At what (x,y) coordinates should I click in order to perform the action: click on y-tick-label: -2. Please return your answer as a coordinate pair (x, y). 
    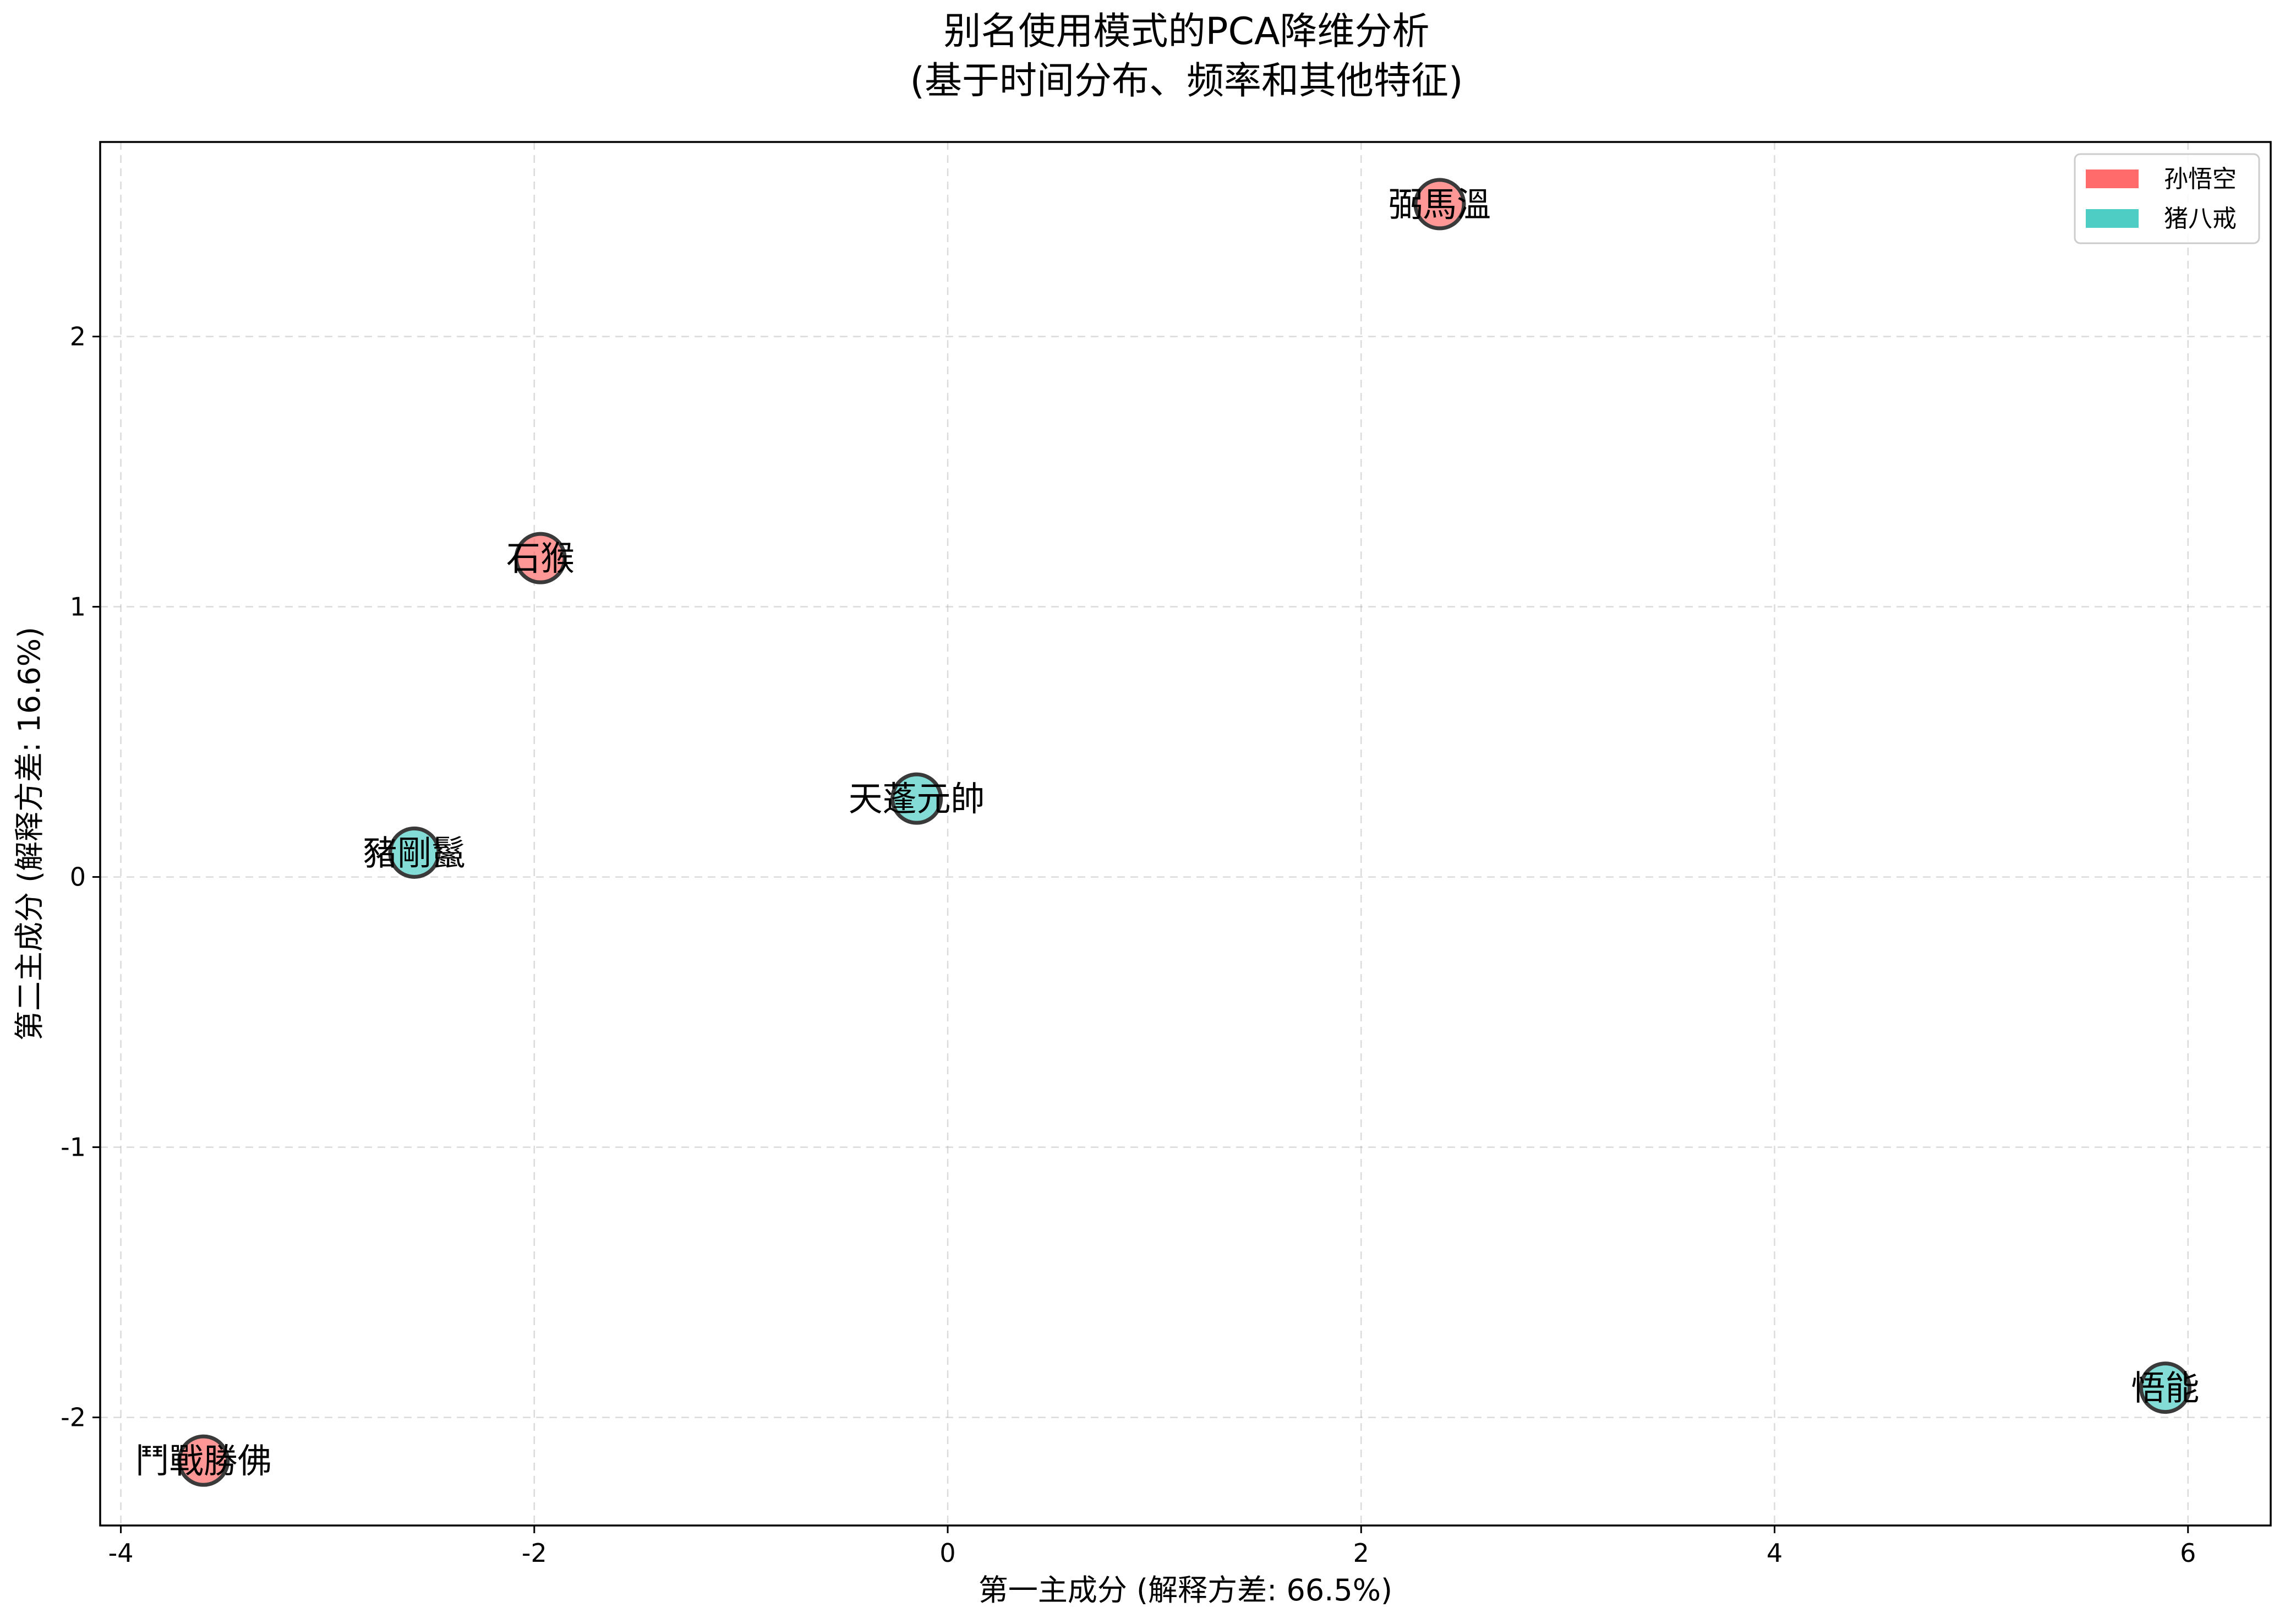
    Looking at the image, I should click on (73, 1417).